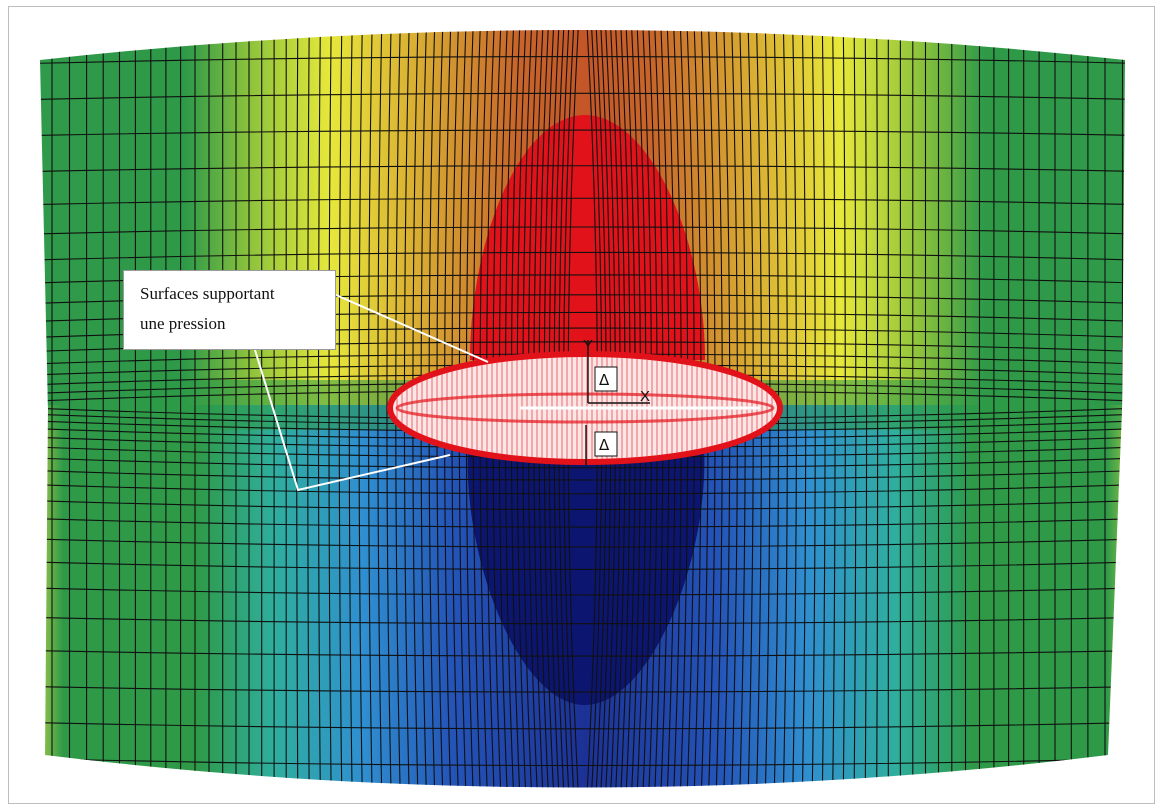 The height and width of the screenshot is (810, 1163). Describe the element at coordinates (229, 310) in the screenshot. I see `annotation-box: Surfaces supportant une pression` at that location.